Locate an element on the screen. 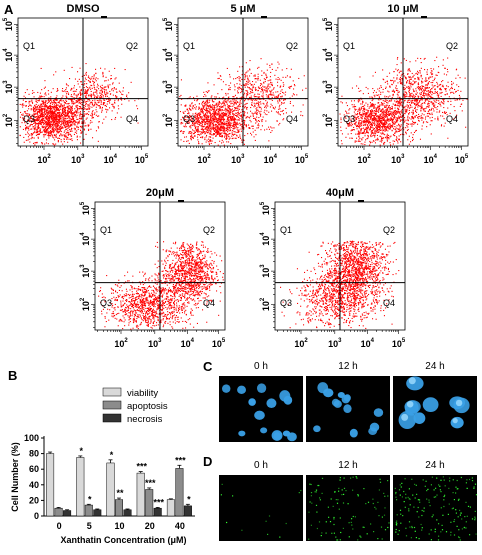 The width and height of the screenshot is (482, 555). panel-label-a: A is located at coordinates (9, 9).